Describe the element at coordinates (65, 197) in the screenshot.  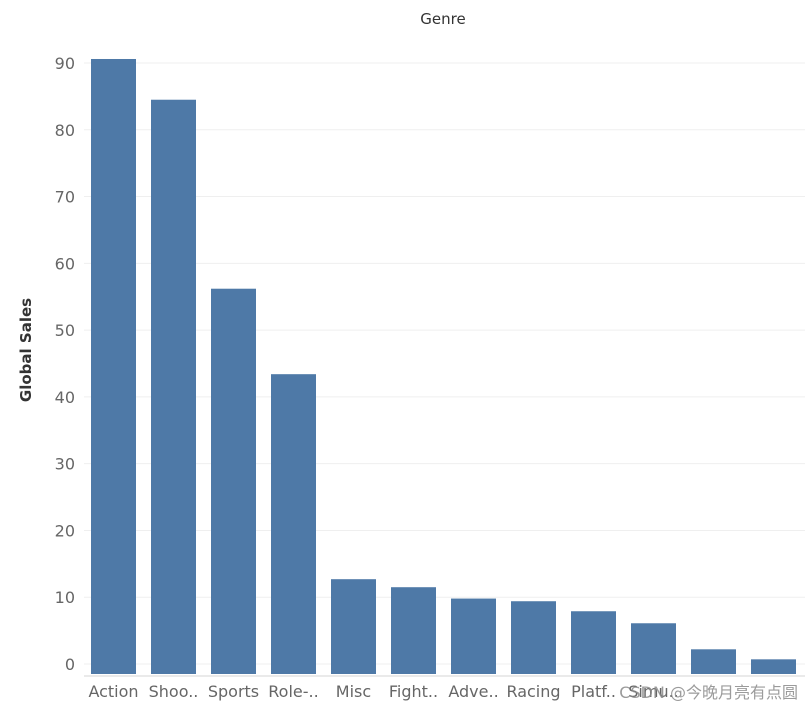
I see `y-tick-label: 70` at that location.